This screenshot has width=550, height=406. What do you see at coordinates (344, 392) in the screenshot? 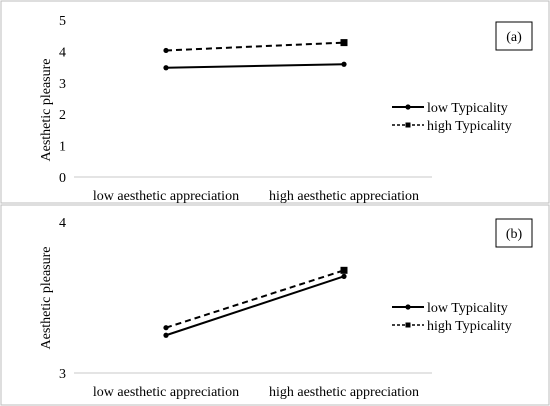
I see `panel-b-x-tick-1: high aesthetic appreciation` at bounding box center [344, 392].